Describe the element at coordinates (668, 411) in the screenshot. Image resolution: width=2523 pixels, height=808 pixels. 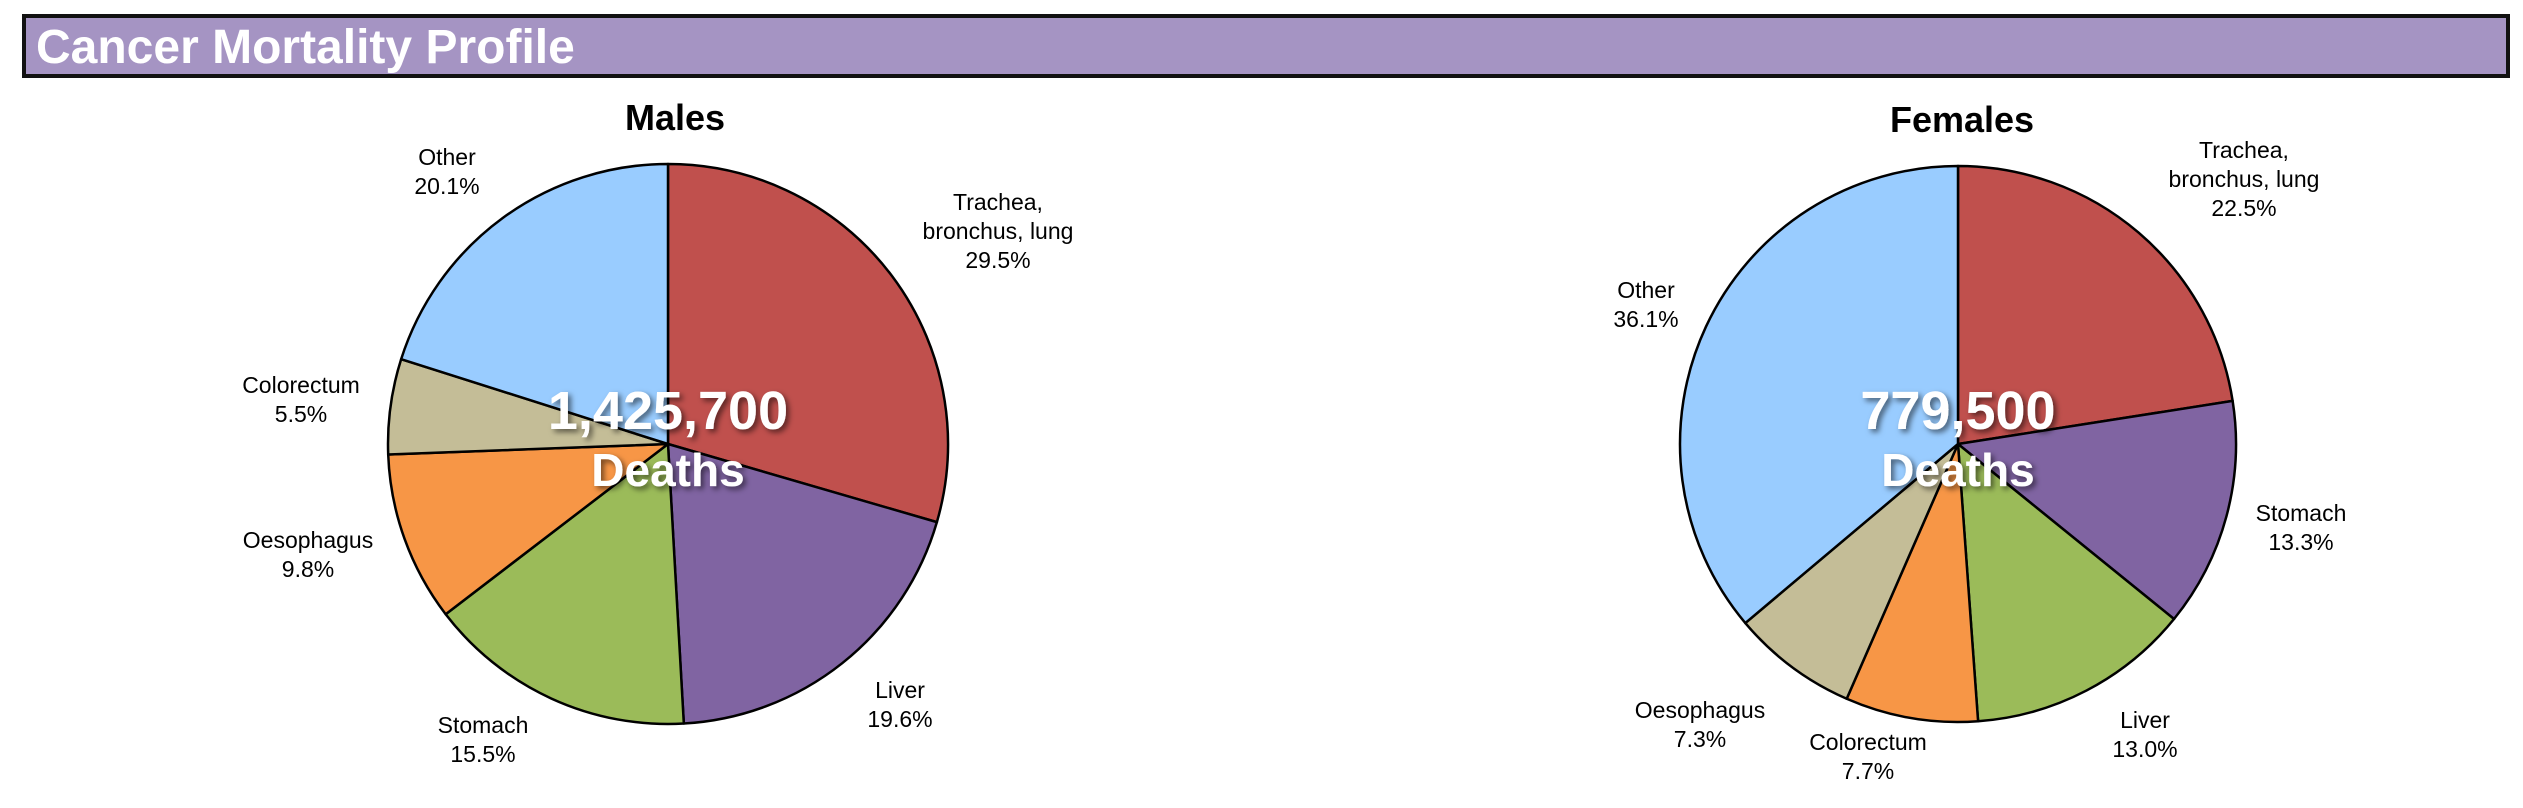
I see `total-deaths-value: 1,425,700` at that location.